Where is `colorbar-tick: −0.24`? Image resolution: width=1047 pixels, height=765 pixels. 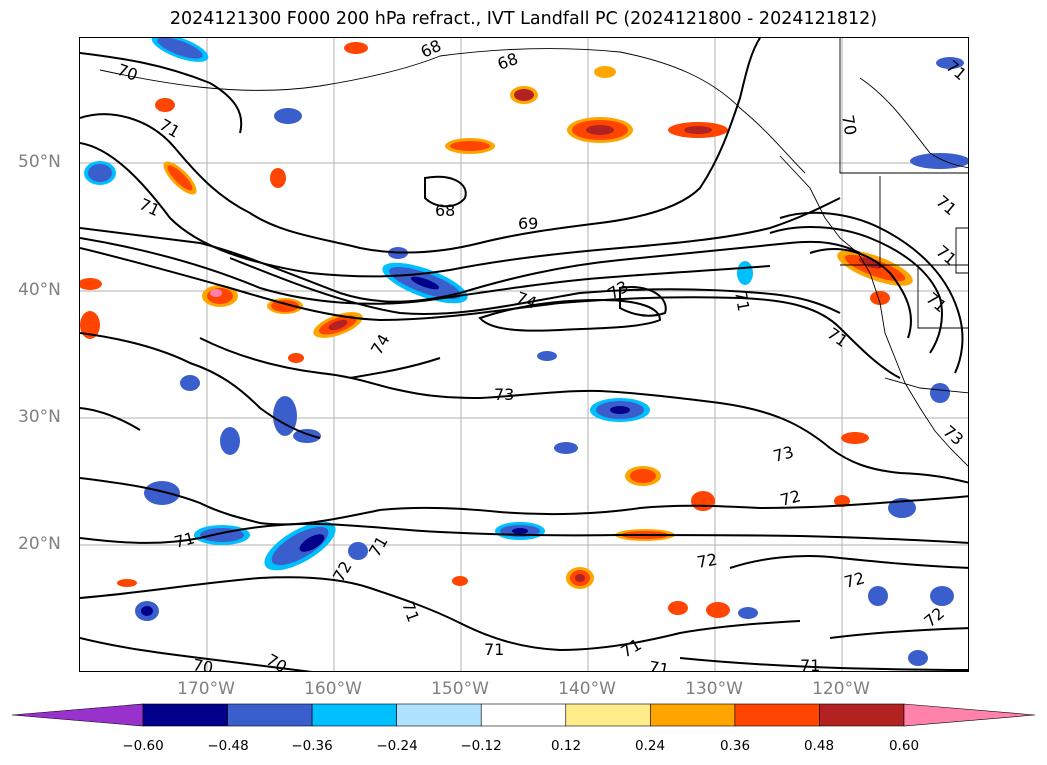 colorbar-tick: −0.24 is located at coordinates (397, 746).